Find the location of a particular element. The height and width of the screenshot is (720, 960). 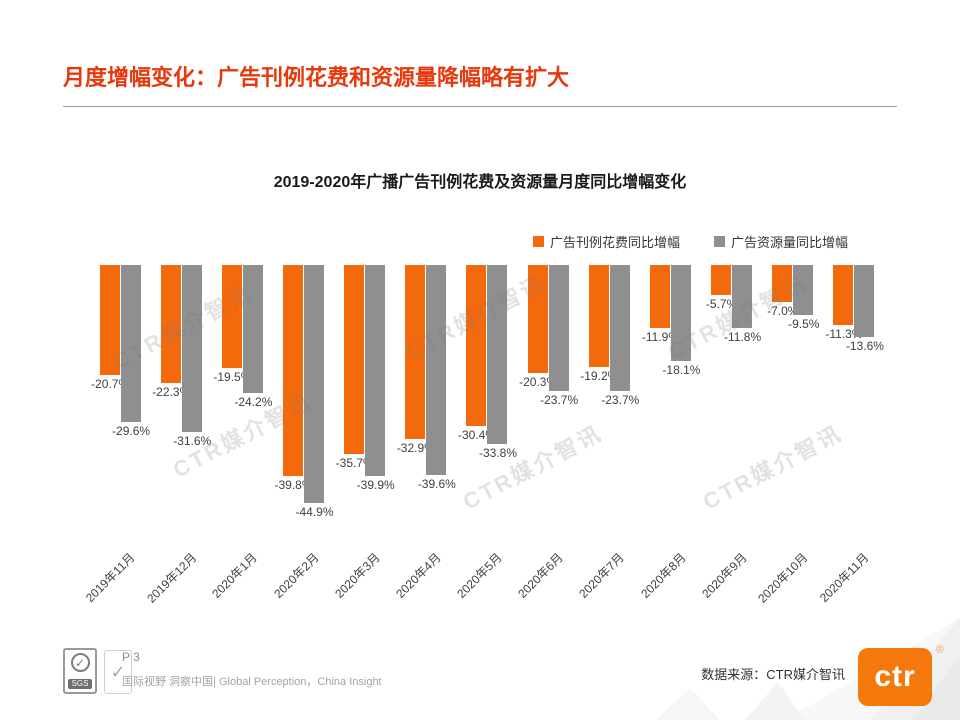

registered-trademark-icon: ® is located at coordinates (939, 650).